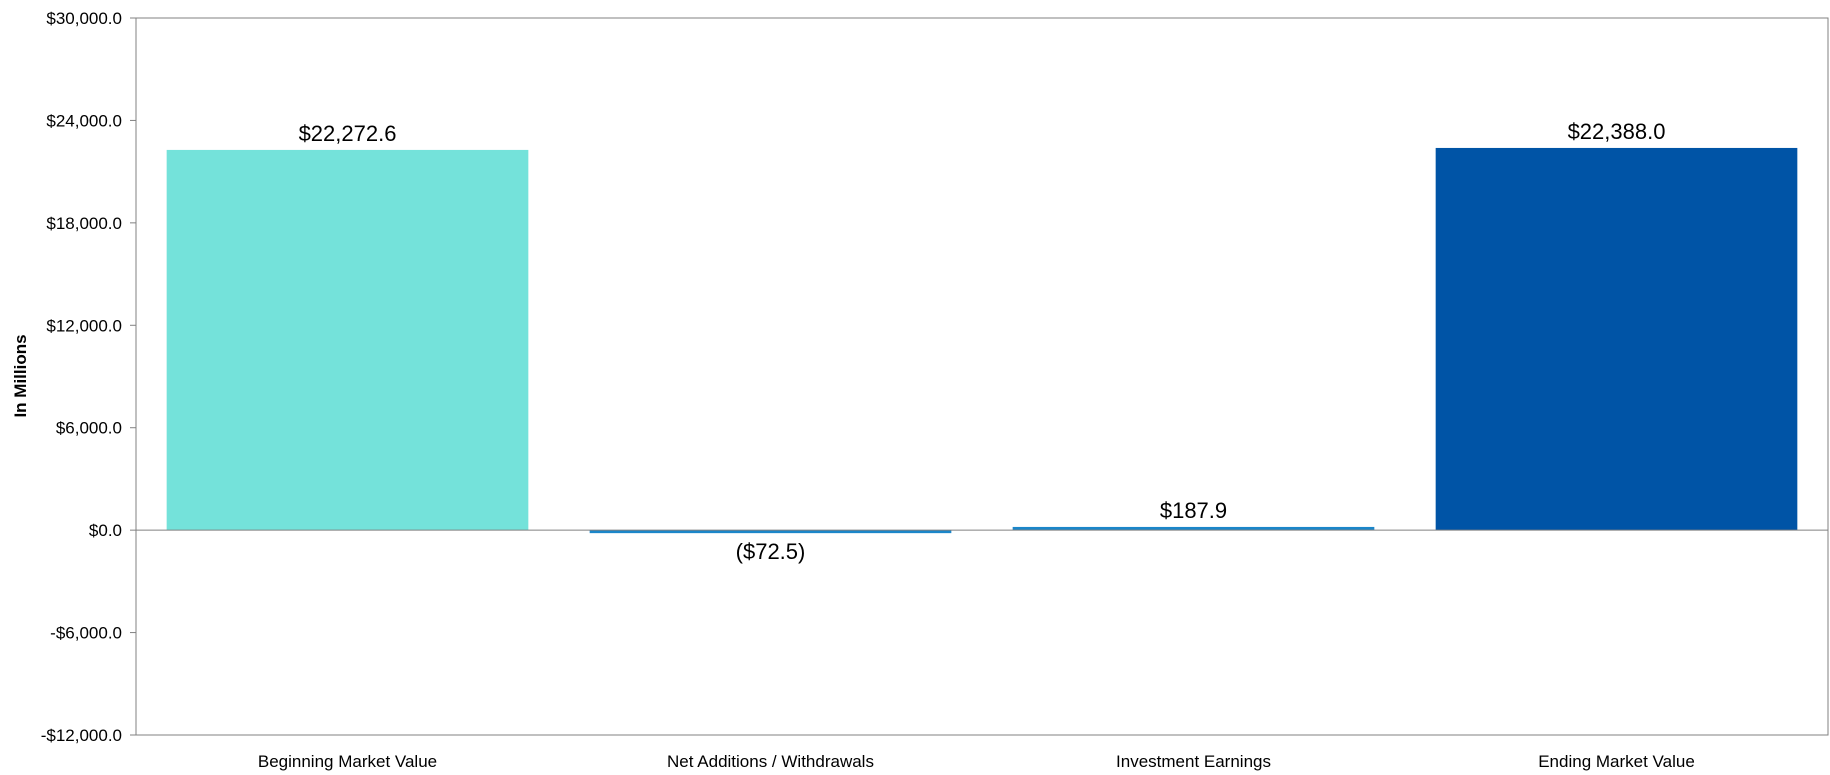  What do you see at coordinates (105, 530) in the screenshot?
I see `y-tick-label: $0.0` at bounding box center [105, 530].